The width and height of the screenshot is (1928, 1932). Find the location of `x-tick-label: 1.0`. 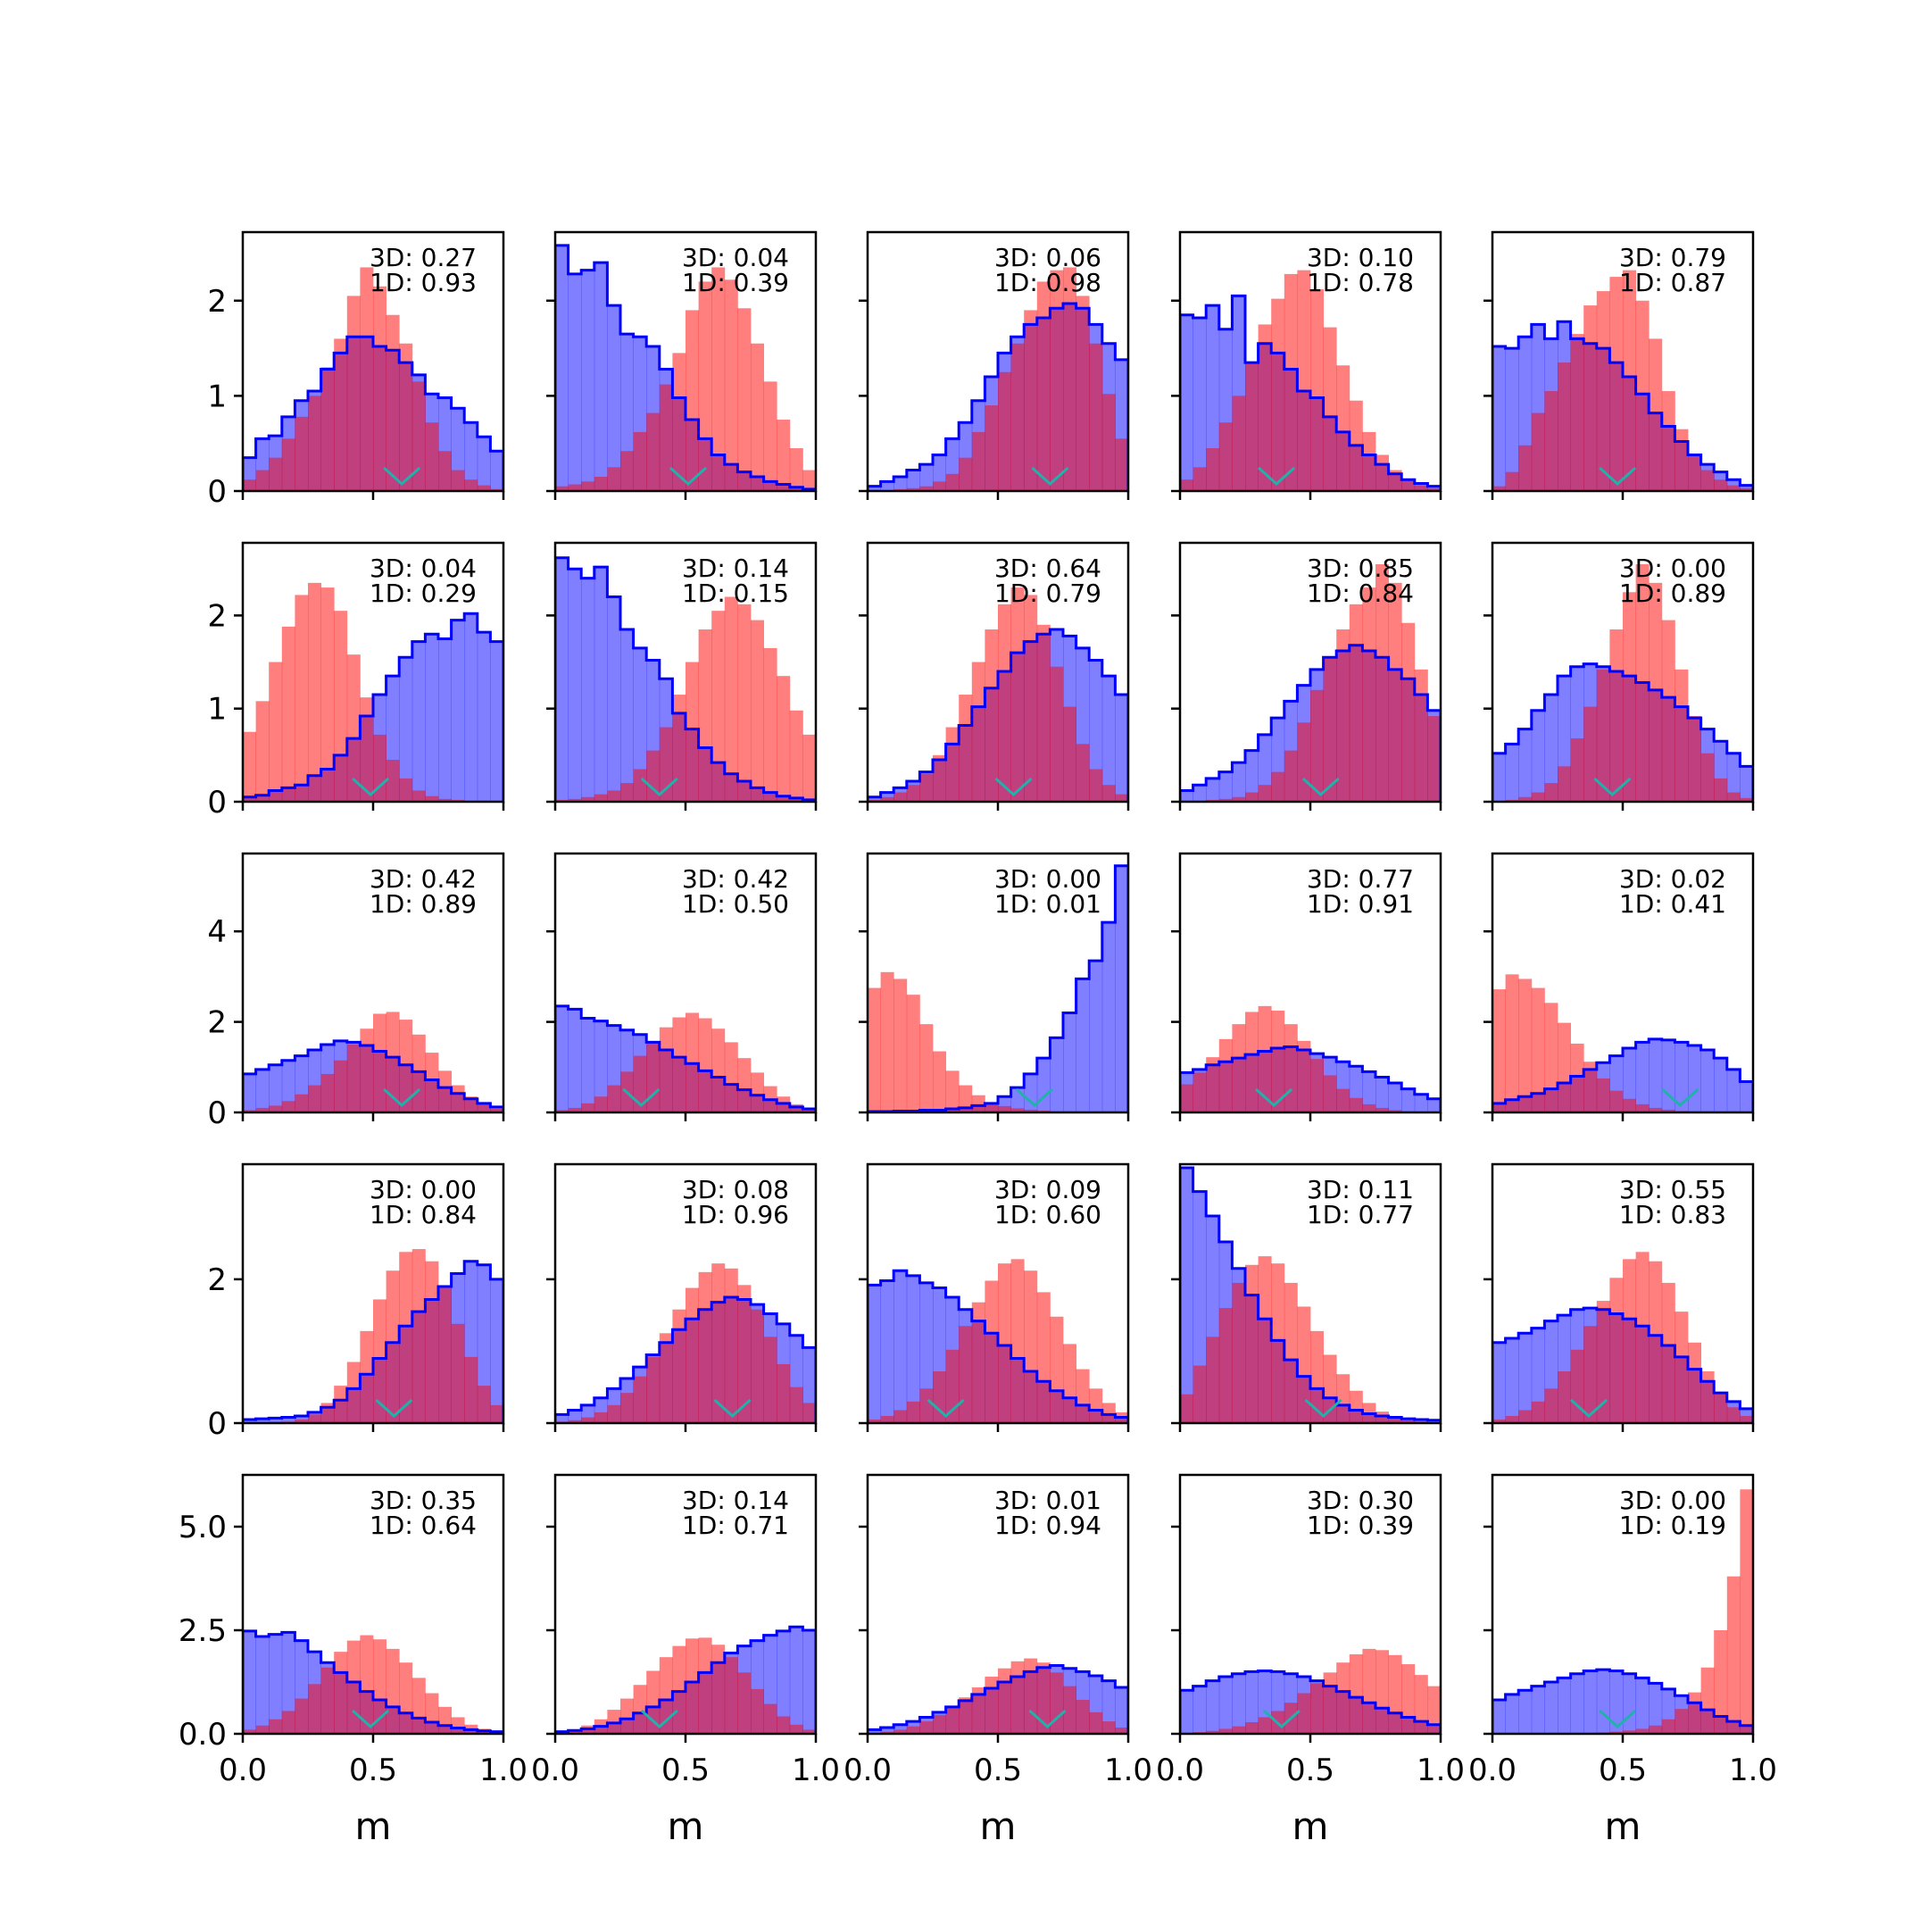

x-tick-label: 1.0 is located at coordinates (1753, 1770).